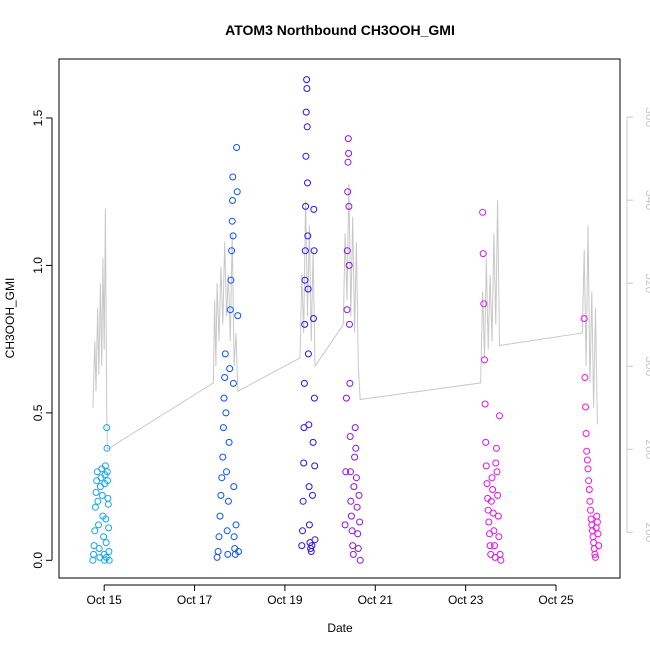 This screenshot has height=650, width=650. I want to click on x-tick-label: Oct 19, so click(285, 600).